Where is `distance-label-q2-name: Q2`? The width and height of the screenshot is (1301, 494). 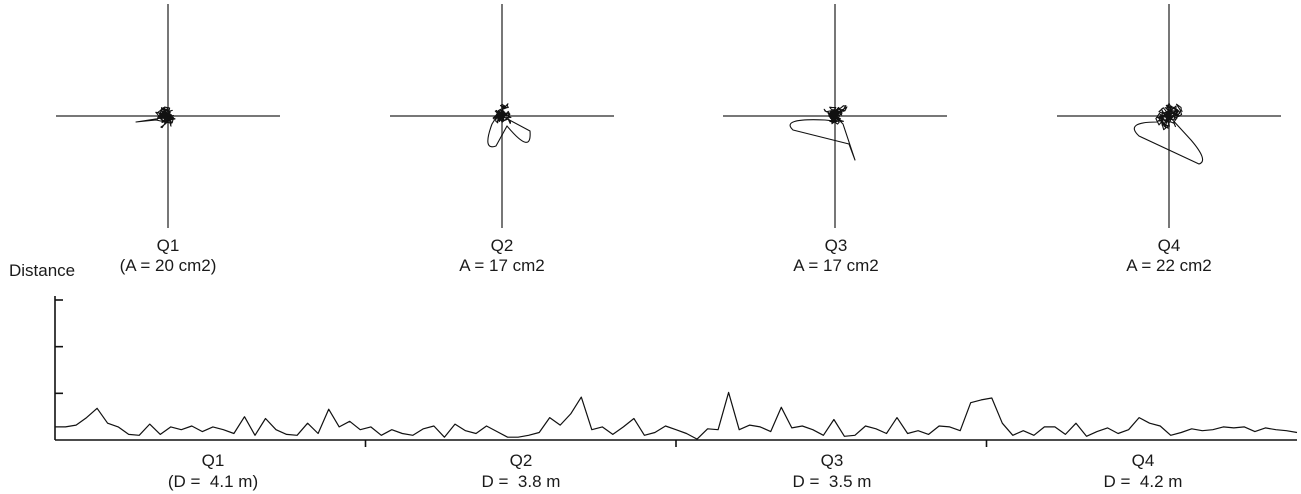 distance-label-q2-name: Q2 is located at coordinates (521, 460).